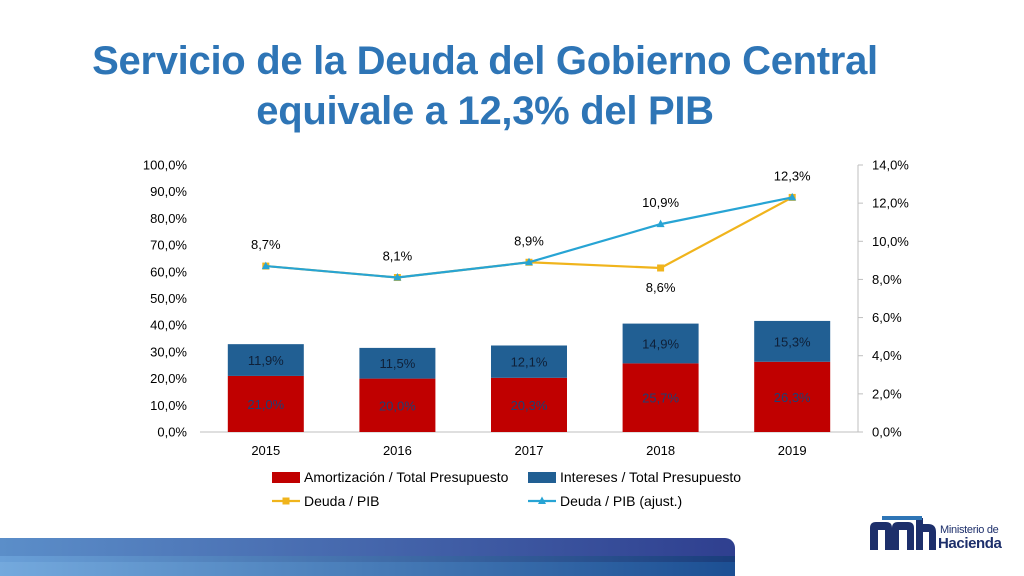  What do you see at coordinates (529, 450) in the screenshot?
I see `x-tick-label: 2017` at bounding box center [529, 450].